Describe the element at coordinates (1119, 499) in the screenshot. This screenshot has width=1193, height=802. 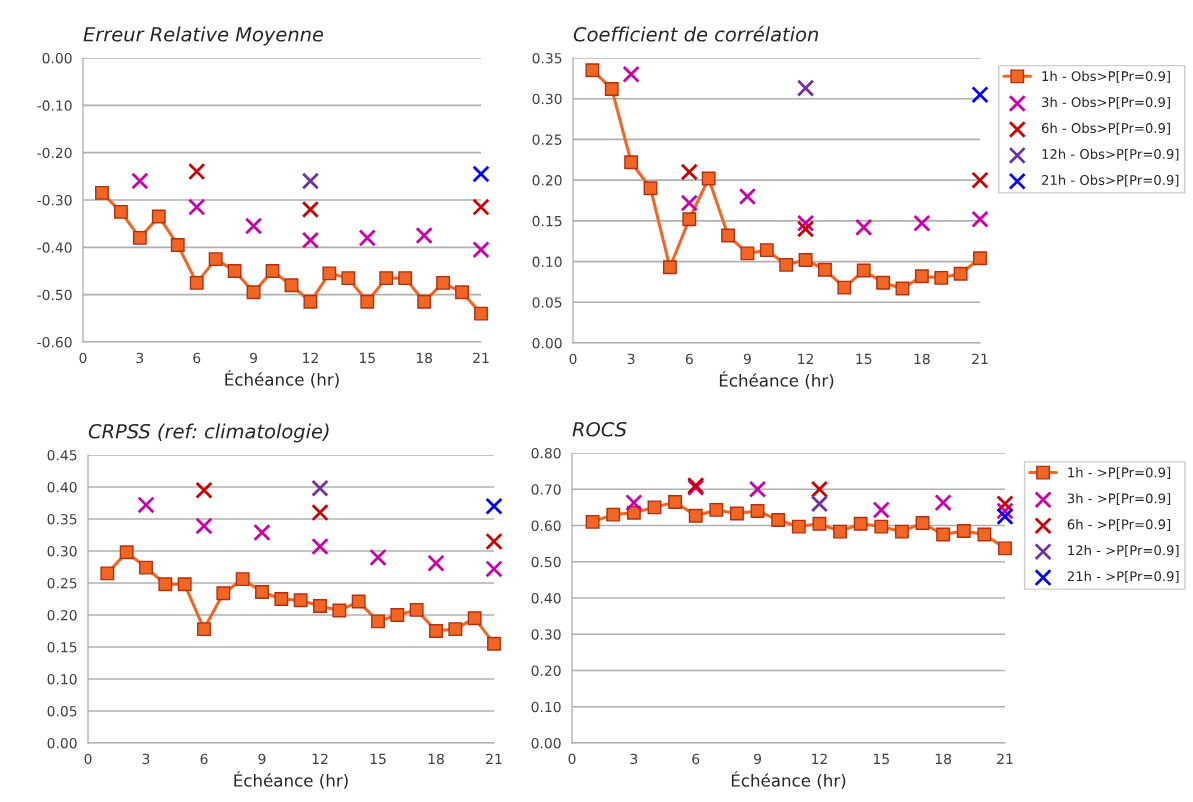
I see `legend-label: 3h - >P[Pr=0.9]` at that location.